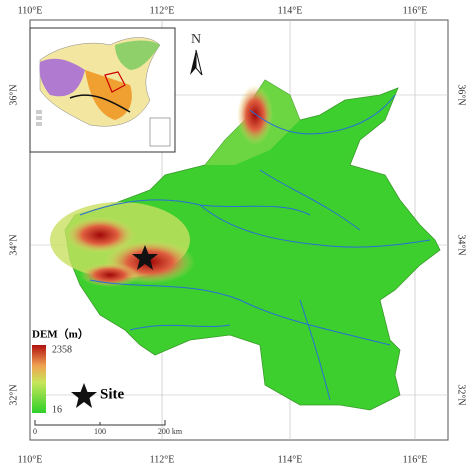  I want to click on right-label: 36°N, so click(461, 94).